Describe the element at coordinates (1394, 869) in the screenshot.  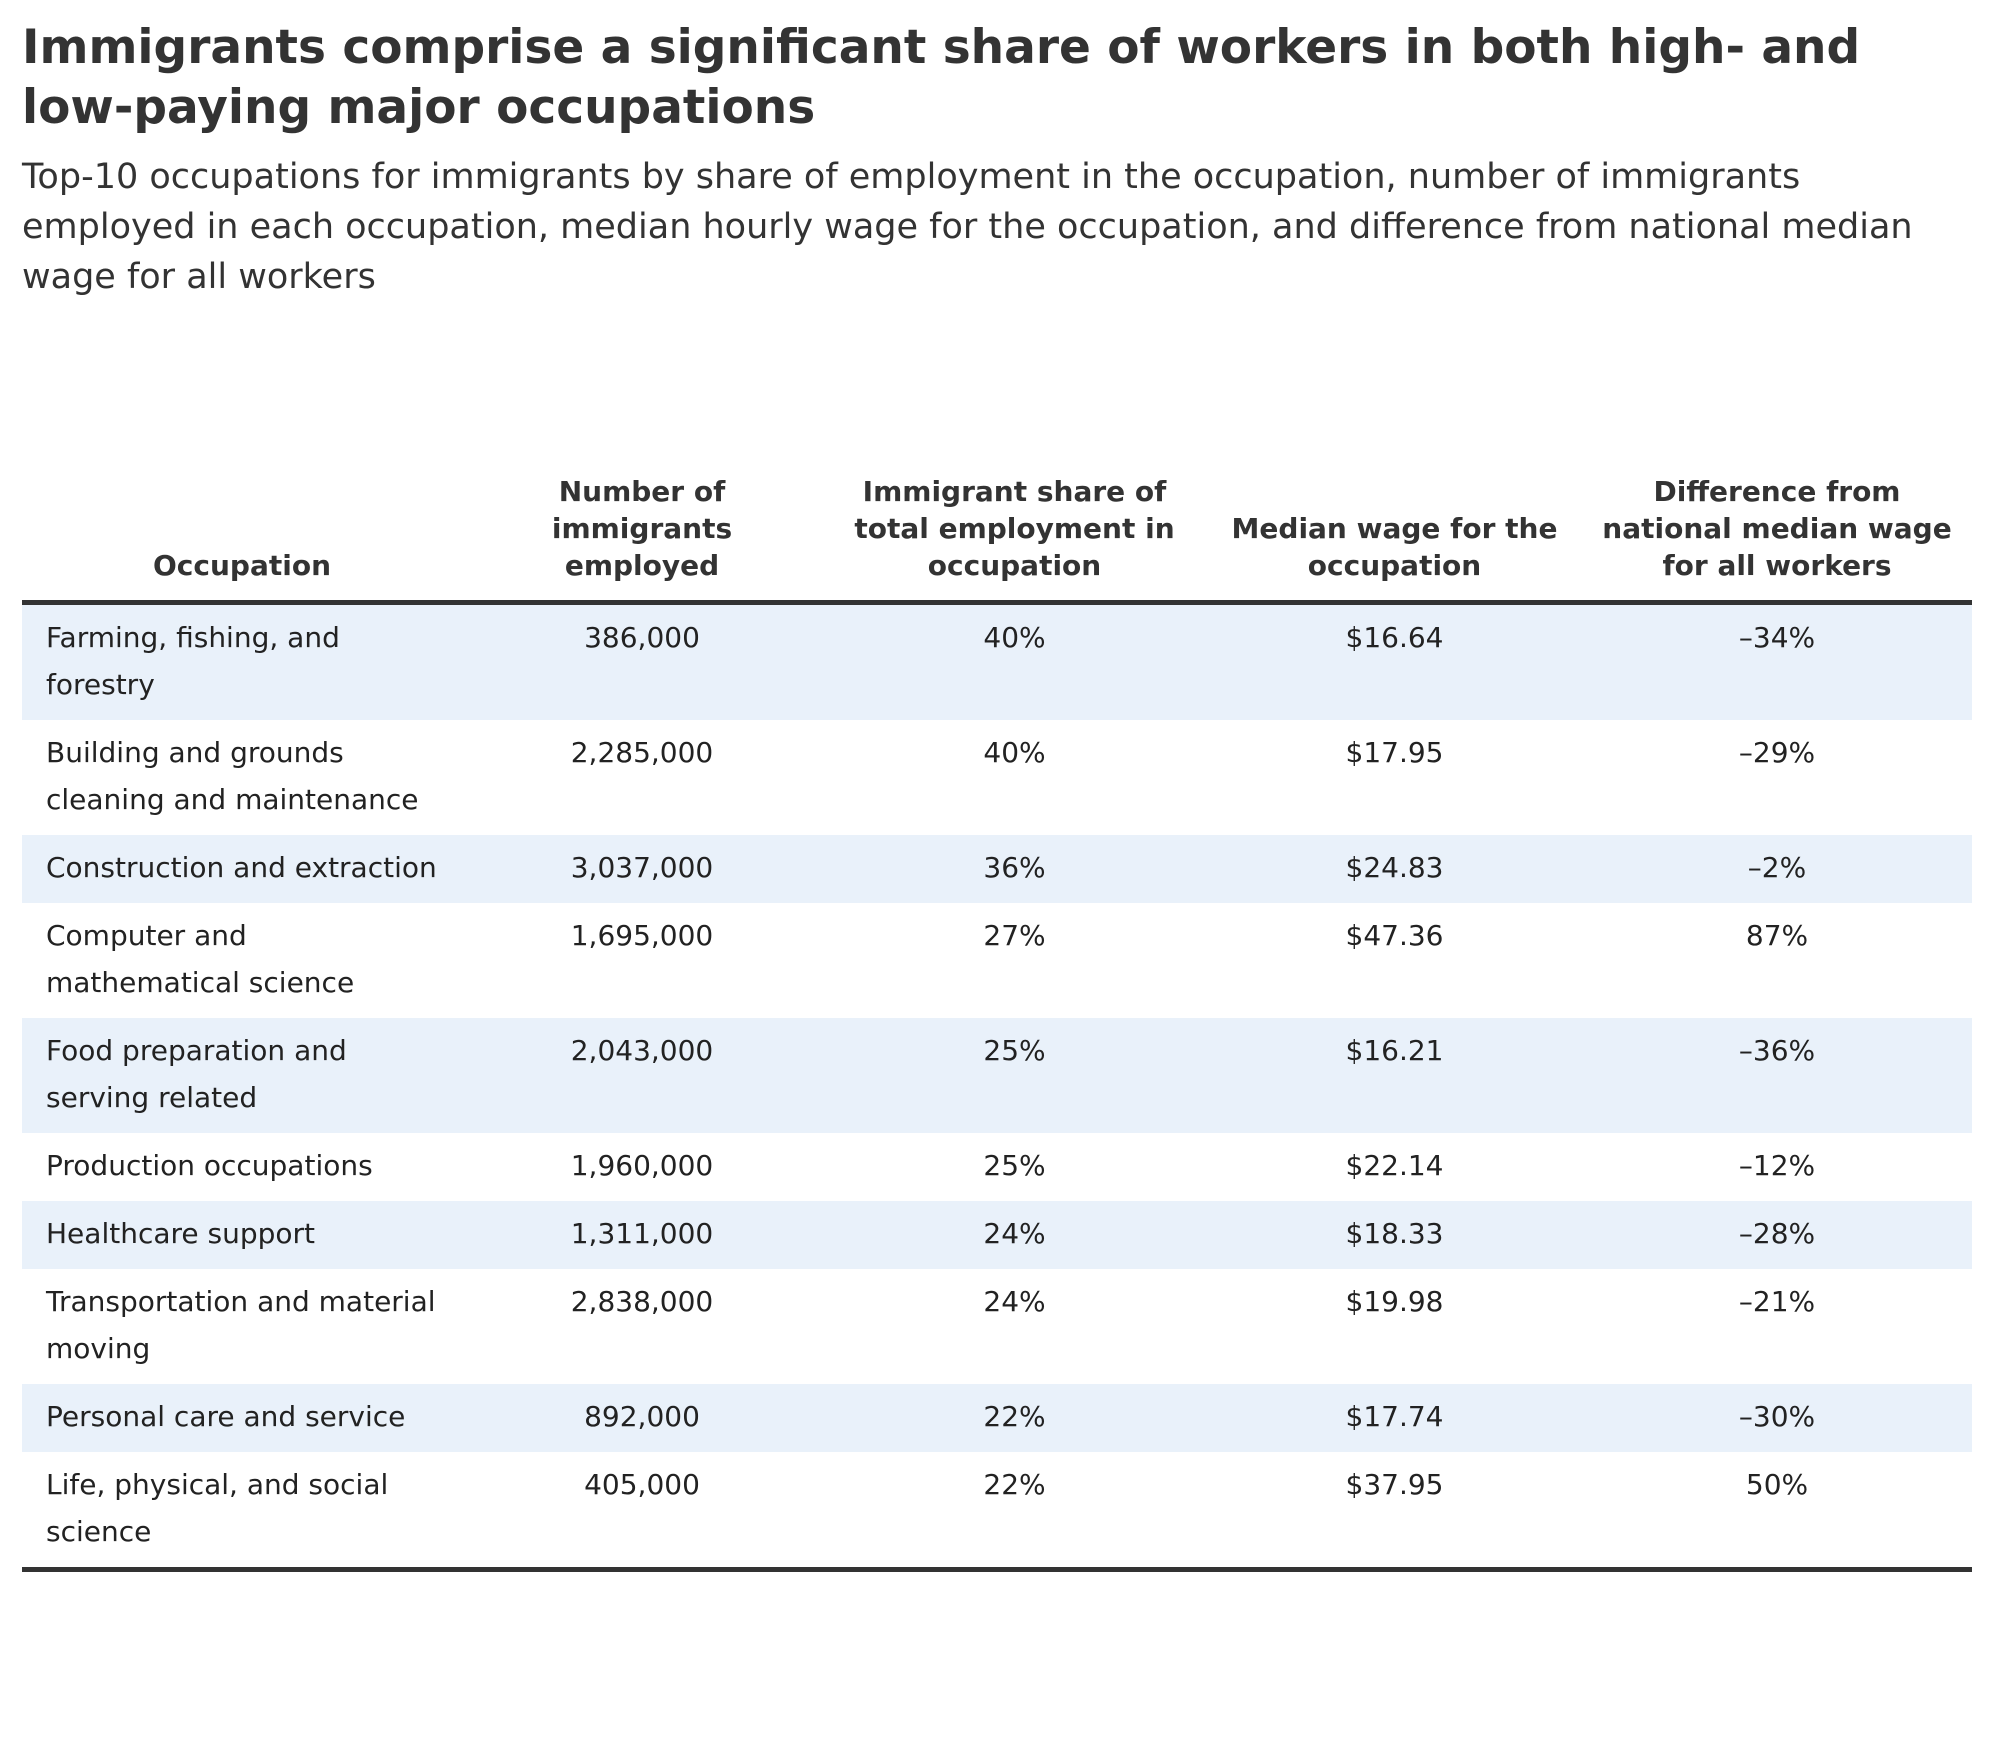
I see `median-wage-cell: $24.83` at that location.